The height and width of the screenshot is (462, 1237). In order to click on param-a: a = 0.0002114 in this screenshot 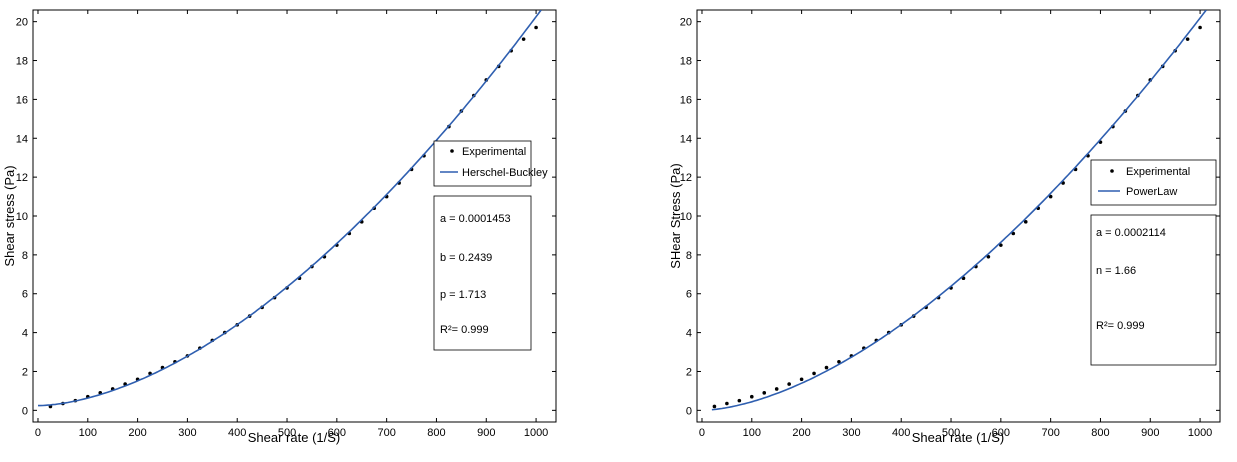, I will do `click(1131, 233)`.